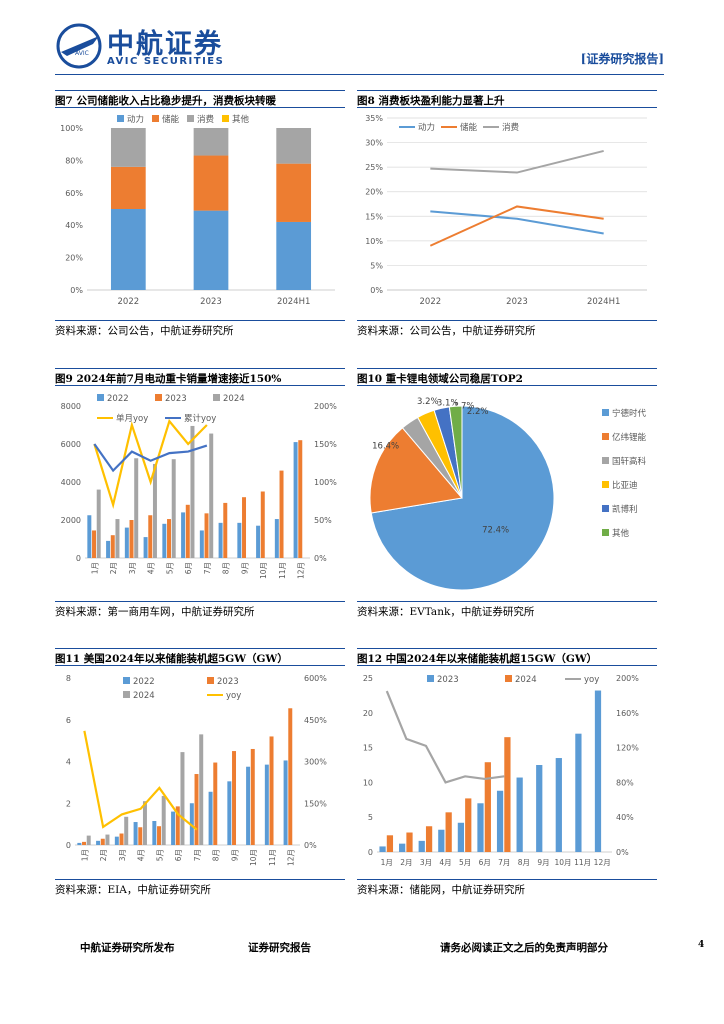 The width and height of the screenshot is (724, 1024). Describe the element at coordinates (294, 255) in the screenshot. I see `bar-动力` at that location.